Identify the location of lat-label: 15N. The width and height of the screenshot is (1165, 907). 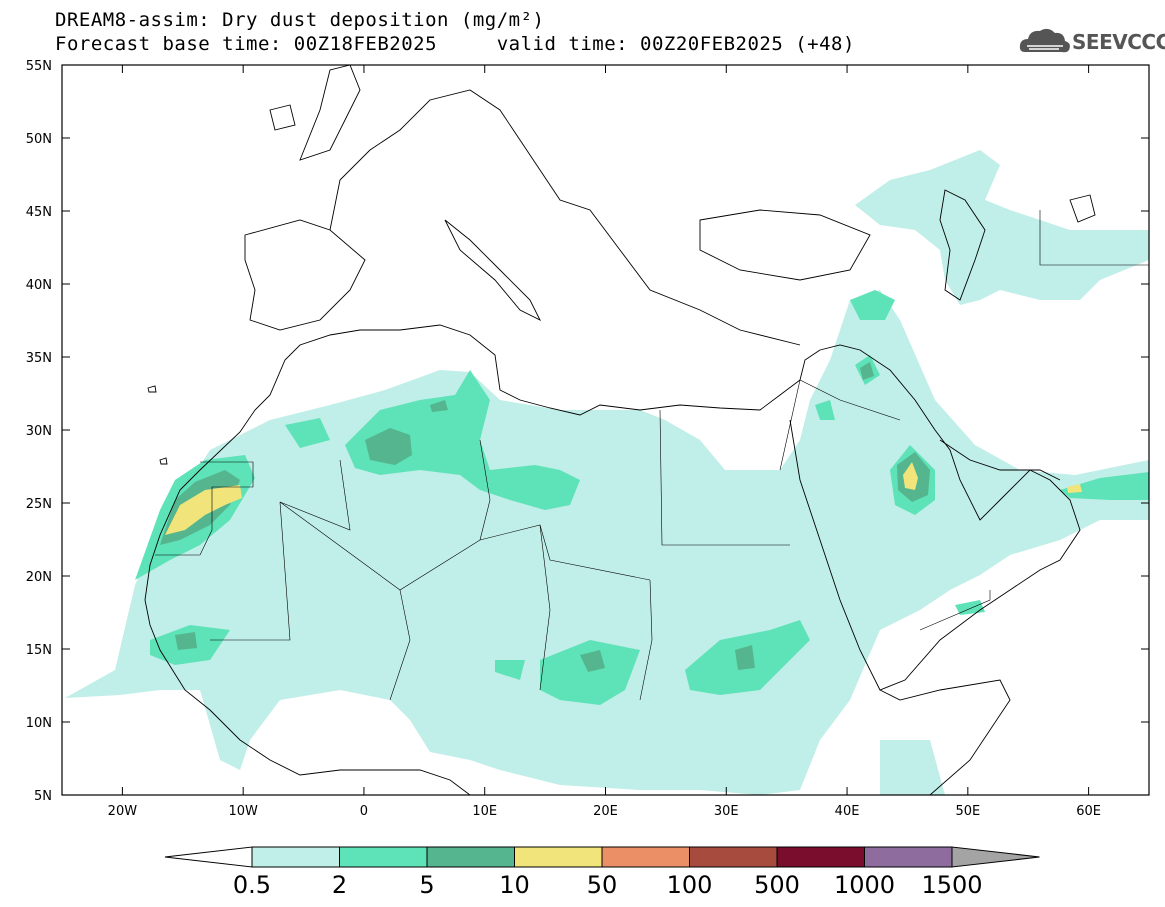
(39, 650).